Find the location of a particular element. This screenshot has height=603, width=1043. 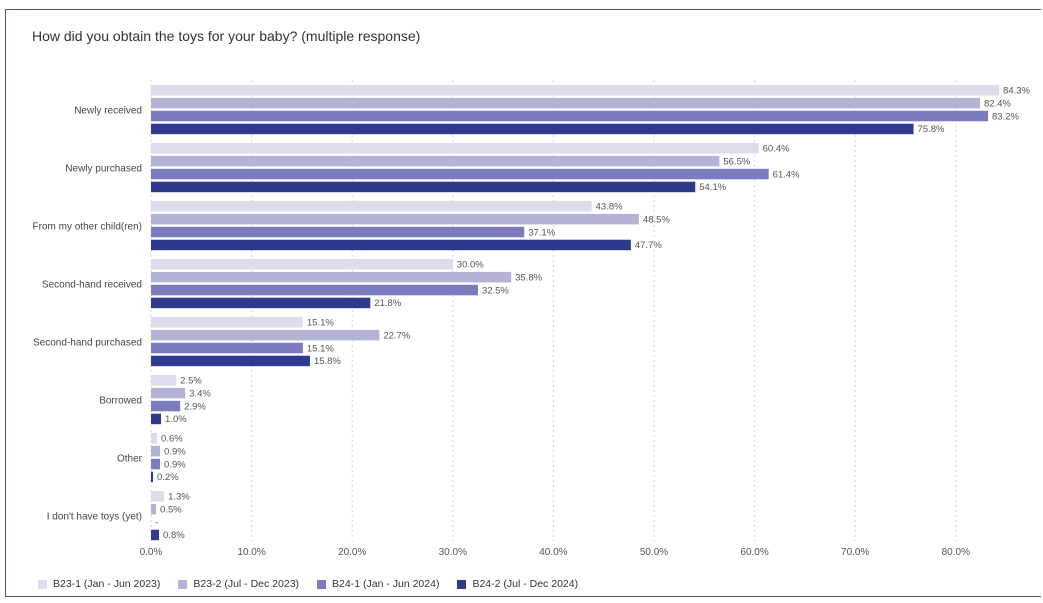

data-label: 56.5% is located at coordinates (736, 161).